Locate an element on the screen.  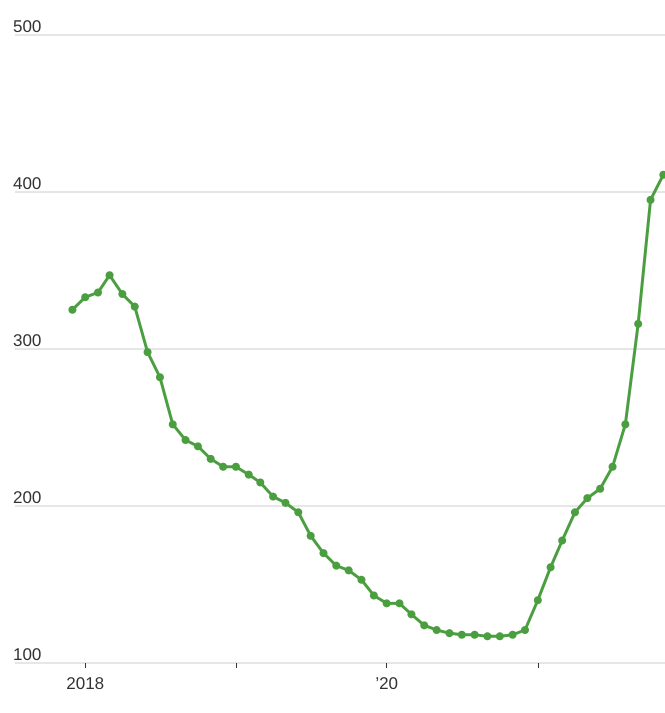
y-tick-label: 400 is located at coordinates (27, 183).